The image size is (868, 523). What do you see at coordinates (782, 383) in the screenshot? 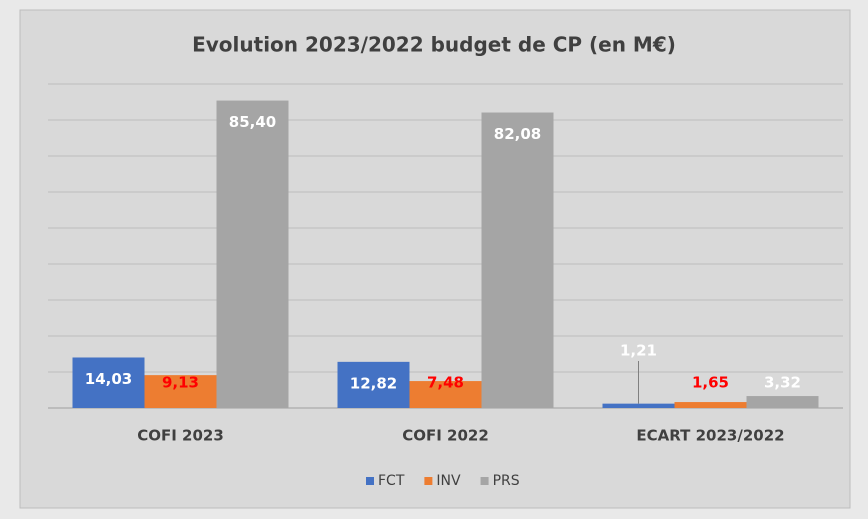
I see `value-label: 3,32` at bounding box center [782, 383].